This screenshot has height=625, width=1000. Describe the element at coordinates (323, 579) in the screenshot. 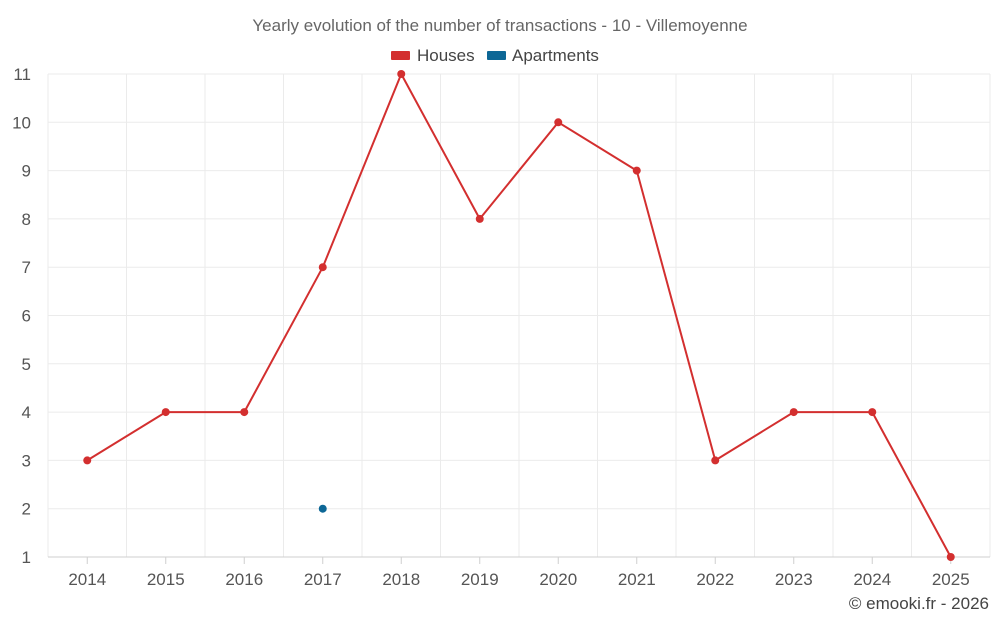

I see `x-tick-label: 2017` at that location.